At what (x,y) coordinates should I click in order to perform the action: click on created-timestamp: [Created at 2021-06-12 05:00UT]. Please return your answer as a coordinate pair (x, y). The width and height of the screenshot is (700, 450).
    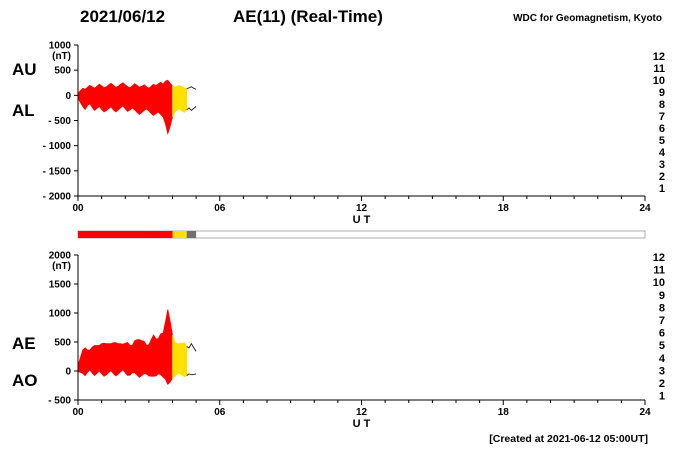
    Looking at the image, I should click on (568, 439).